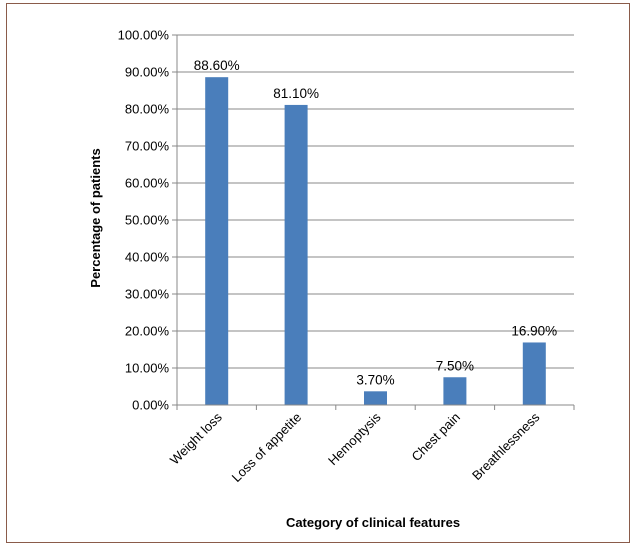 Image resolution: width=638 pixels, height=543 pixels. Describe the element at coordinates (150, 405) in the screenshot. I see `y-tick-label: 0.00%` at that location.